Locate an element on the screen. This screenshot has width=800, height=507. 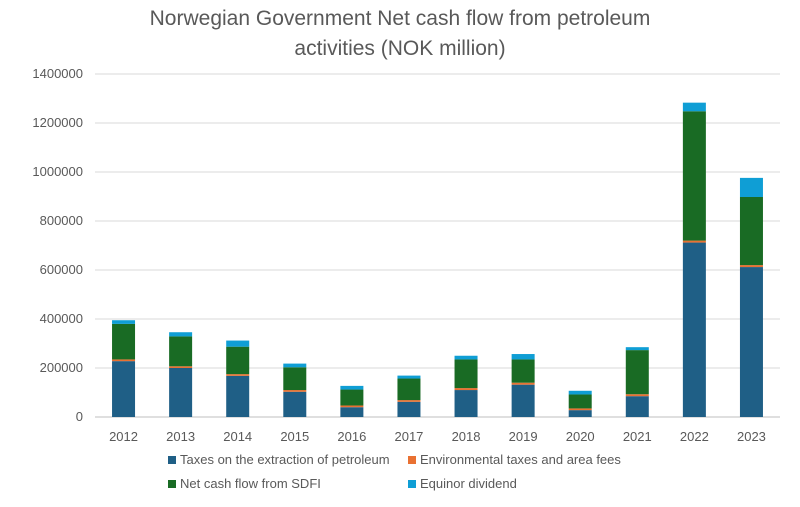
bar-segment-taxes-on-the-extraction-of-petroleum-2022 is located at coordinates (694, 329).